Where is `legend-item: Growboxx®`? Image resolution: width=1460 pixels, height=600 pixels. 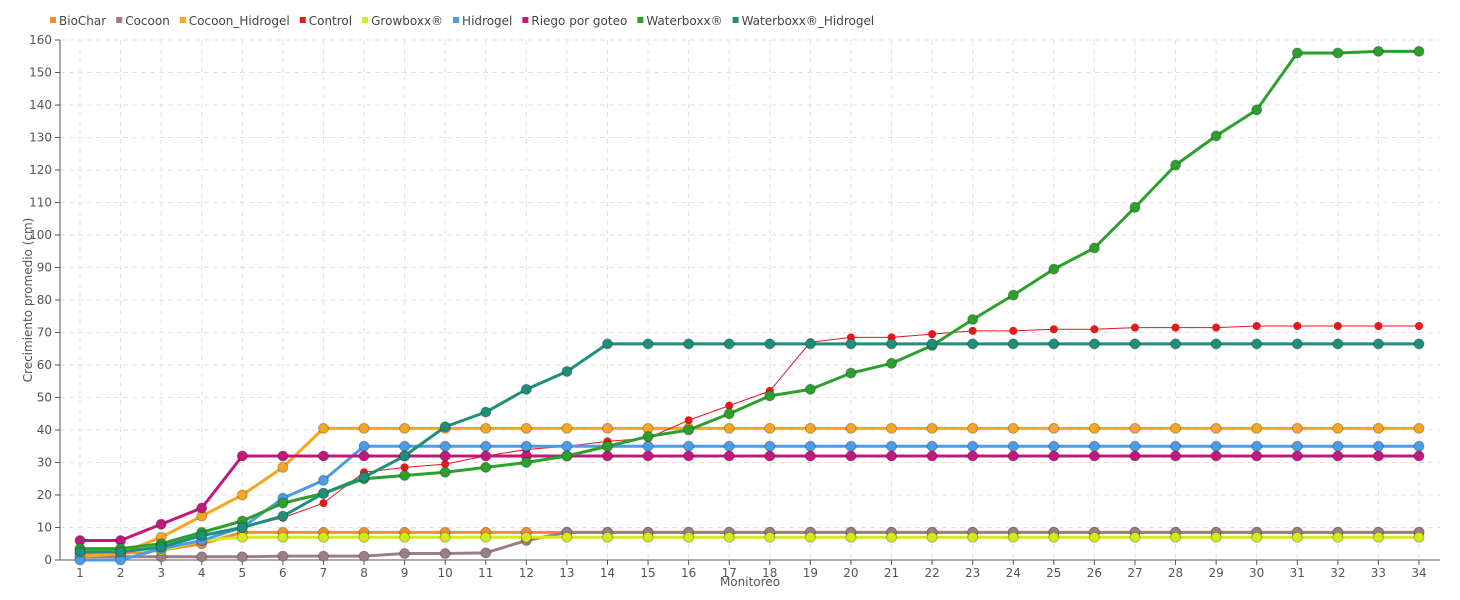 legend-item: Growboxx® is located at coordinates (402, 21).